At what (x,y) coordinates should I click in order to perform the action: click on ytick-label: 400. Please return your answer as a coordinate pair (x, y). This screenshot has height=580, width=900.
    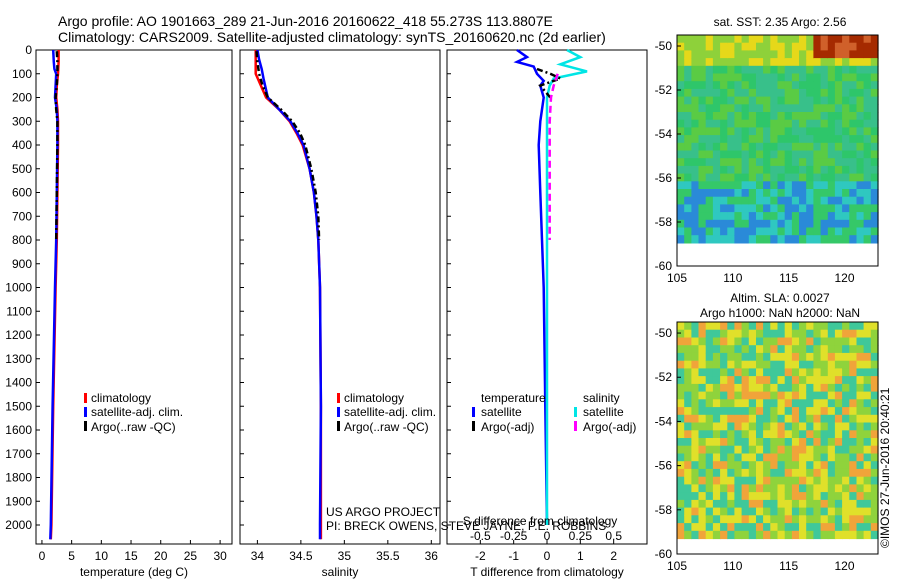
    Looking at the image, I should click on (22, 145).